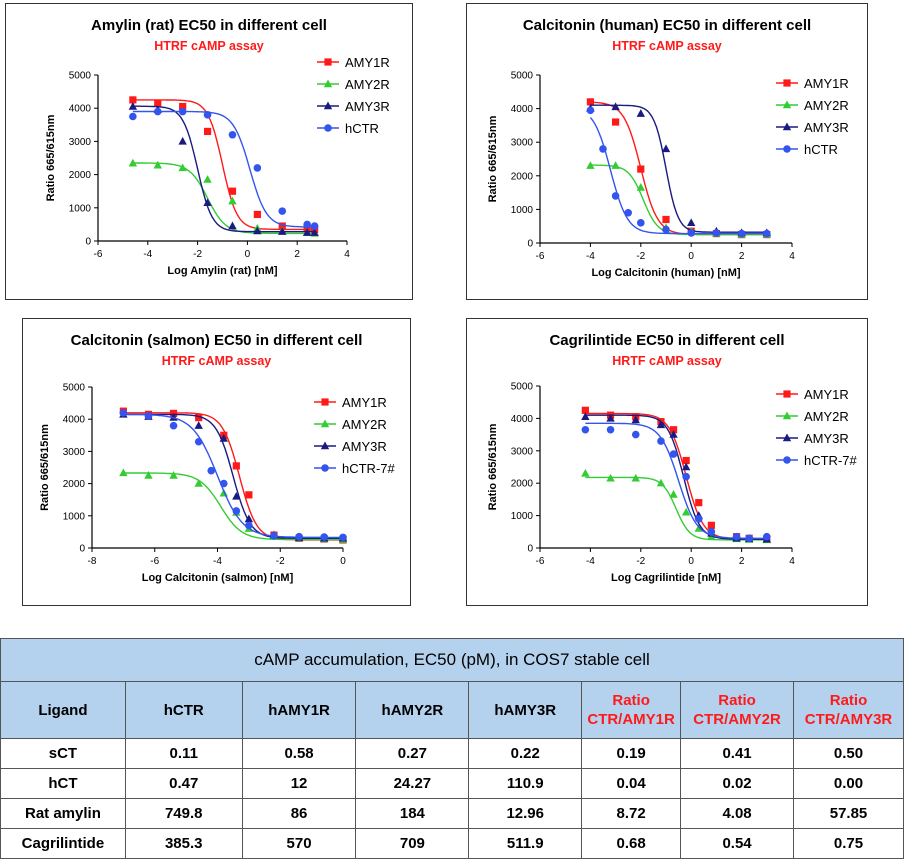  What do you see at coordinates (452, 753) in the screenshot?
I see `table-row: sCT 0.11 0.58 0.27 0.22 0.19 0.41 0.50` at bounding box center [452, 753].